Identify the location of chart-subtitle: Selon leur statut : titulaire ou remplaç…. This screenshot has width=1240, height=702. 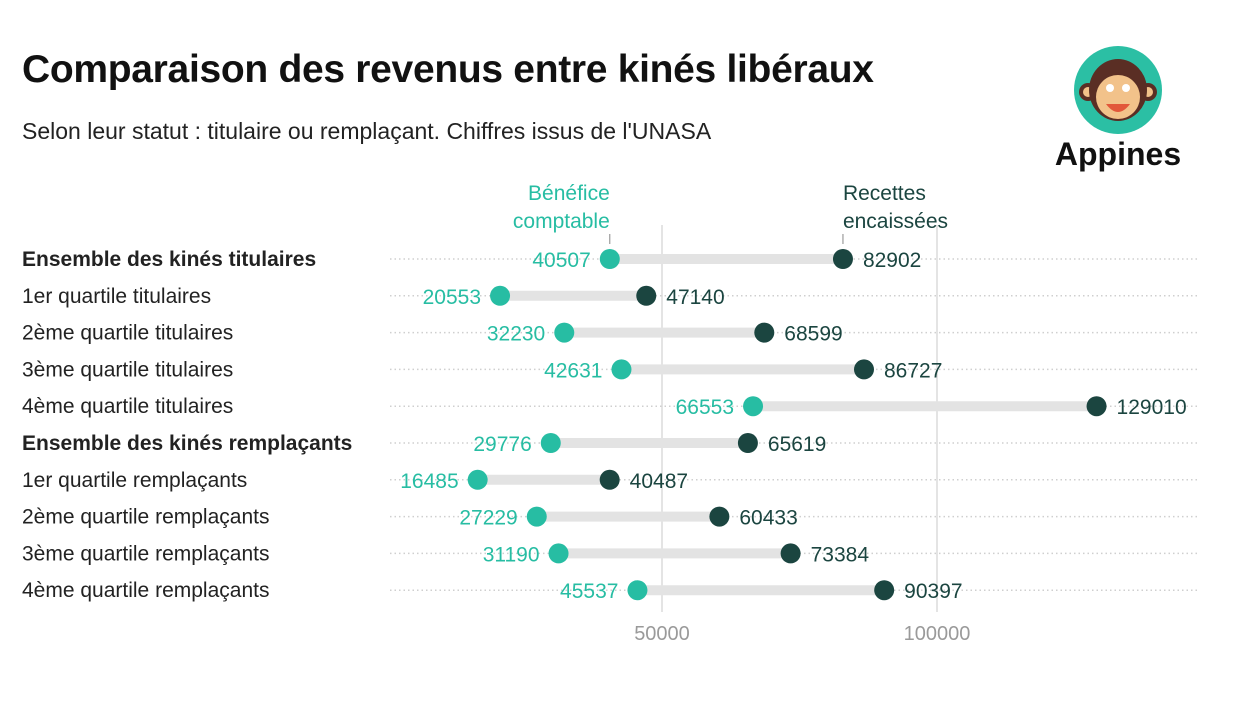
(367, 131).